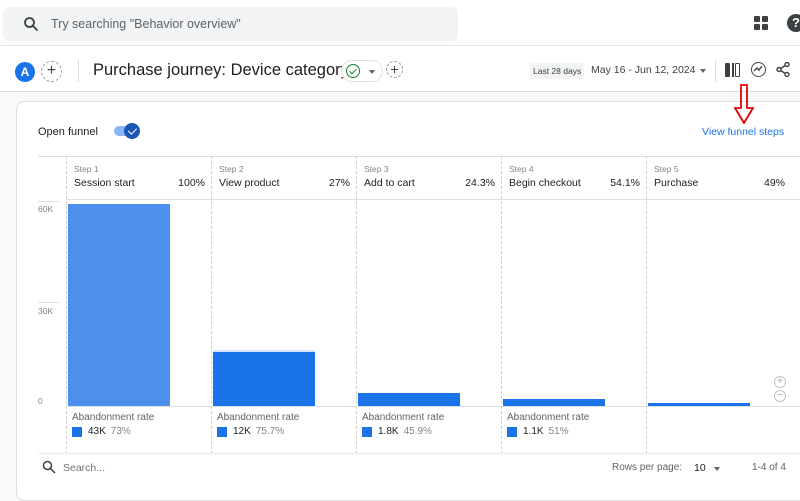 The width and height of the screenshot is (800, 501). What do you see at coordinates (625, 183) in the screenshot?
I see `step-percent: 54.1%` at bounding box center [625, 183].